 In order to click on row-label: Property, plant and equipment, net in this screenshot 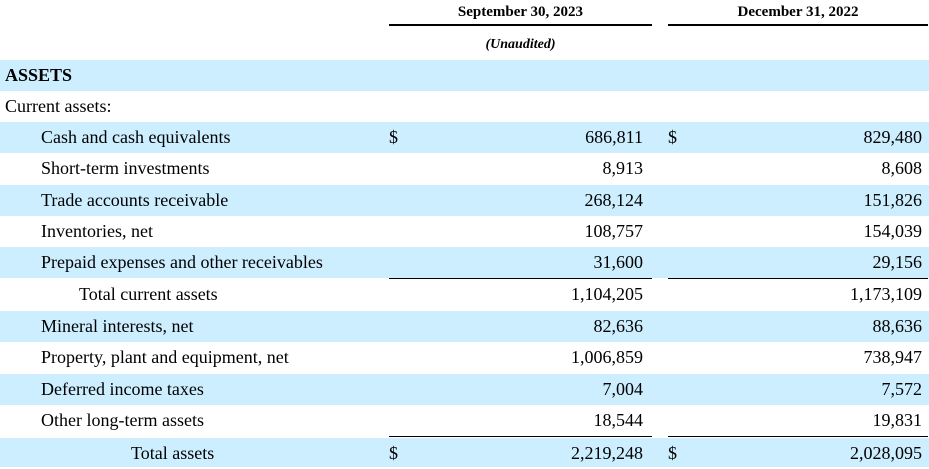, I will do `click(165, 357)`.